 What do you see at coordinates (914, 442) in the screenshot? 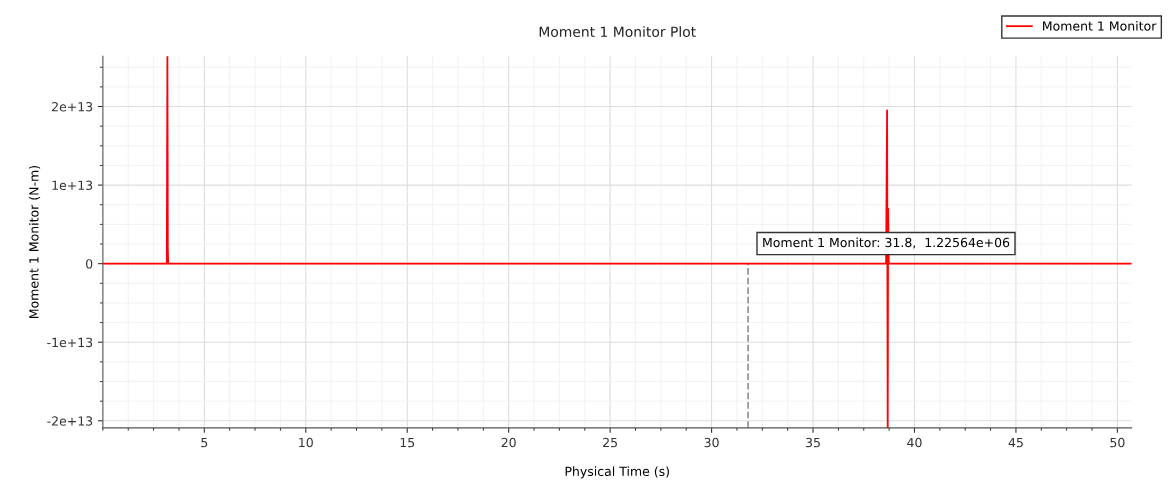
I see `x-tick-label: 40` at bounding box center [914, 442].